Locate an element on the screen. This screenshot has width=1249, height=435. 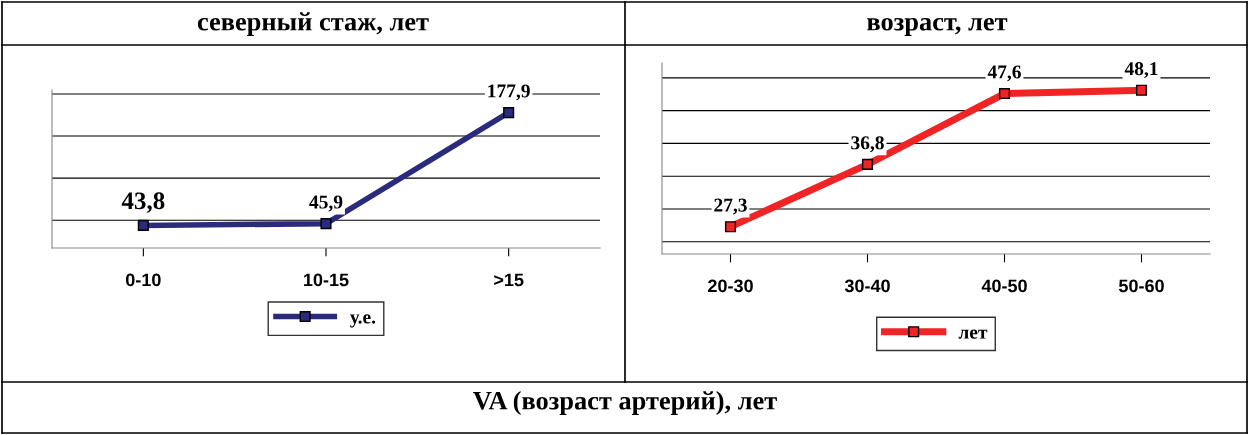
data-label: 36,8 is located at coordinates (867, 144).